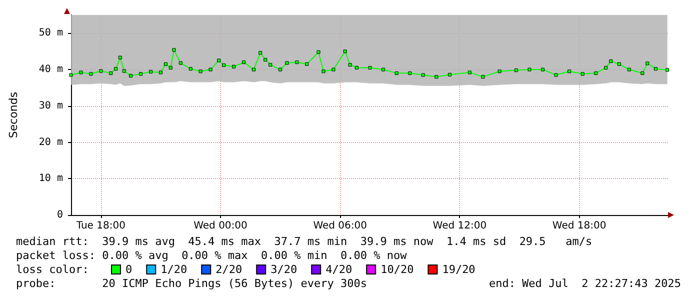 The width and height of the screenshot is (697, 297). I want to click on y-tick-label: 30 m, so click(50, 106).